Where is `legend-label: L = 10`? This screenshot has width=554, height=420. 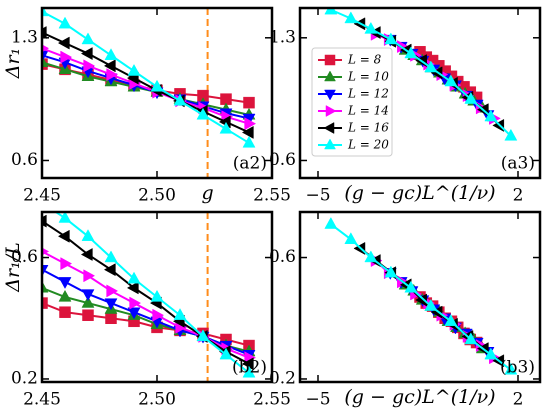 legend-label: L = 10 is located at coordinates (368, 77).